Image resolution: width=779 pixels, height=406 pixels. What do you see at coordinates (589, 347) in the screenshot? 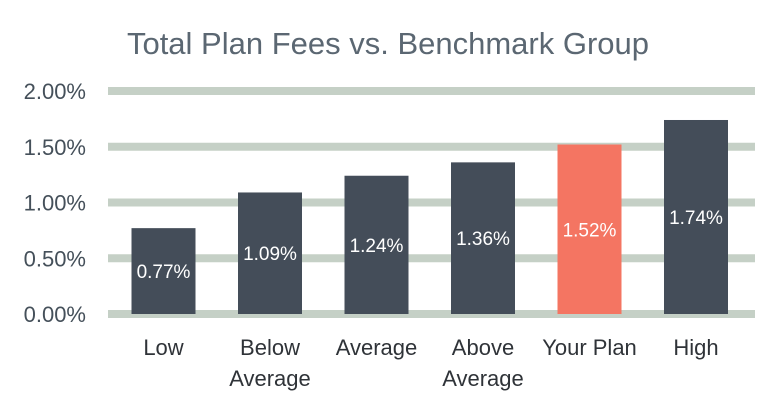
I see `x-tick-label: Your Plan` at bounding box center [589, 347].